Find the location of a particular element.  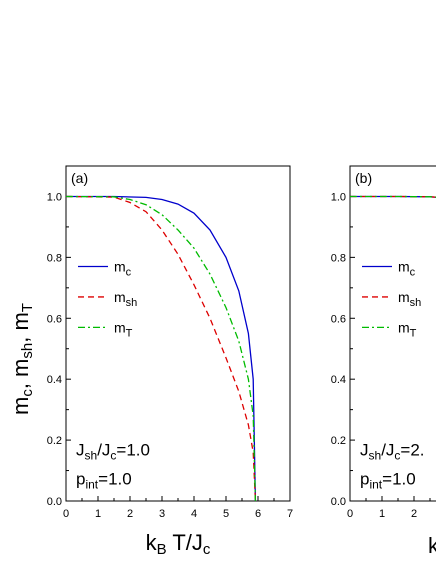

series-line-m-sh is located at coordinates (393, 196).